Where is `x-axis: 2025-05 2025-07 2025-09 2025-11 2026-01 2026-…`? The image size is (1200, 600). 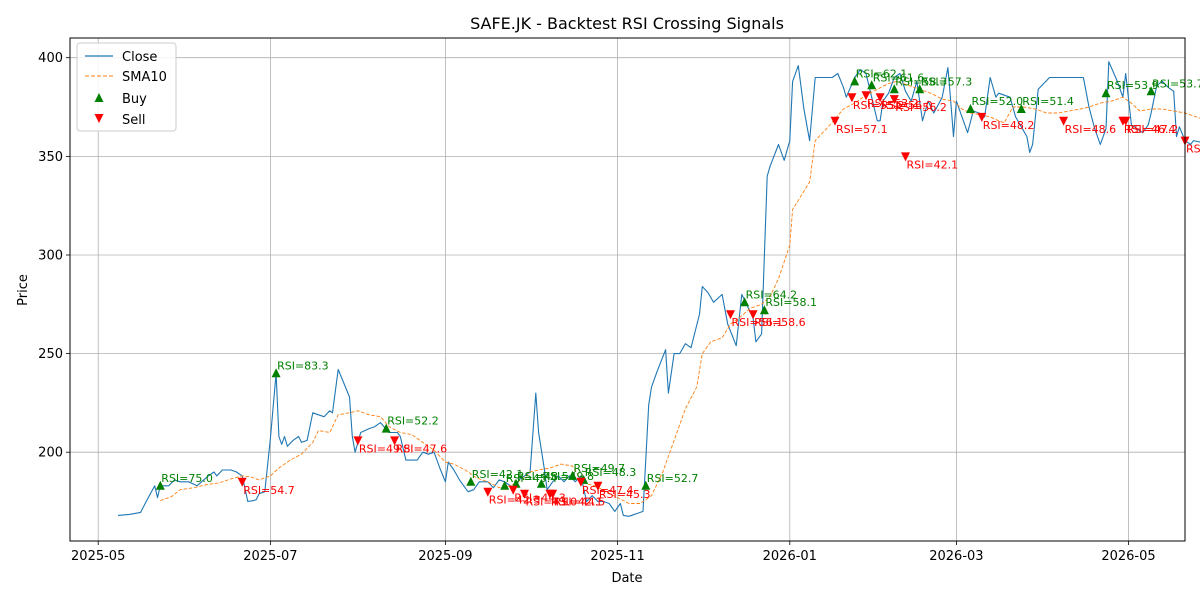 x-axis: 2025-05 2025-07 2025-09 2025-11 2026-01 2026-… is located at coordinates (613, 552).